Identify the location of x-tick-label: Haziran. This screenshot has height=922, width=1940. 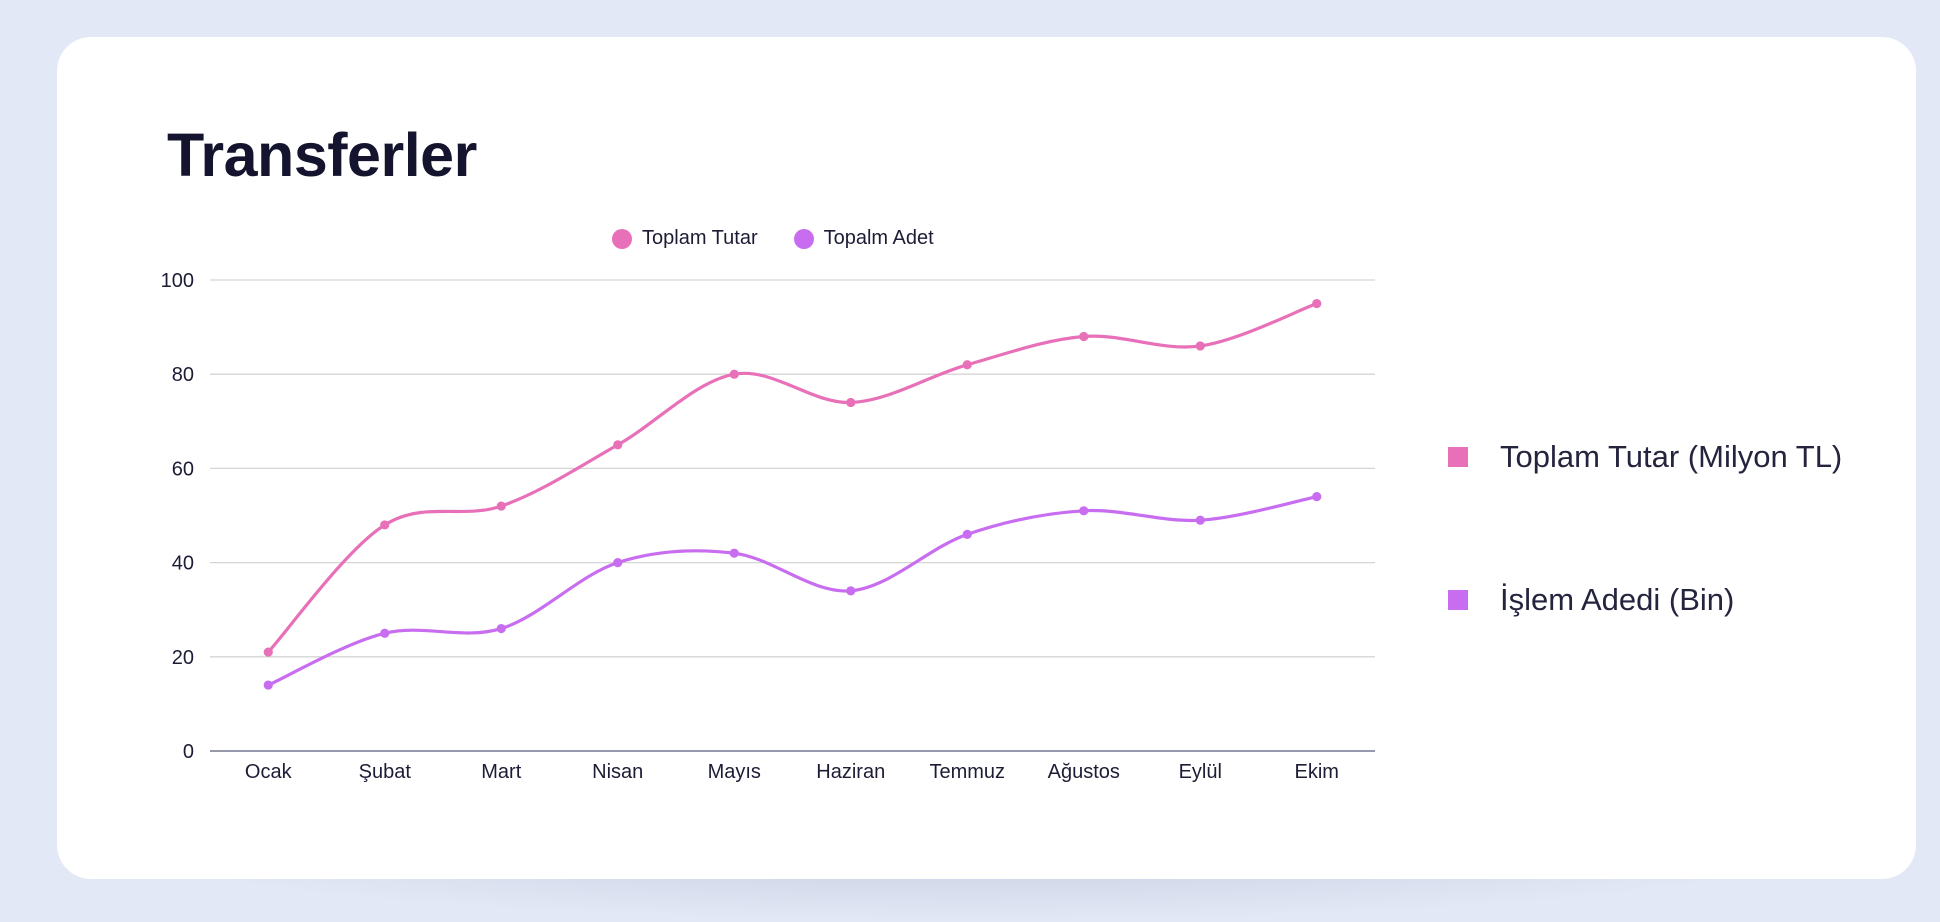
(850, 772).